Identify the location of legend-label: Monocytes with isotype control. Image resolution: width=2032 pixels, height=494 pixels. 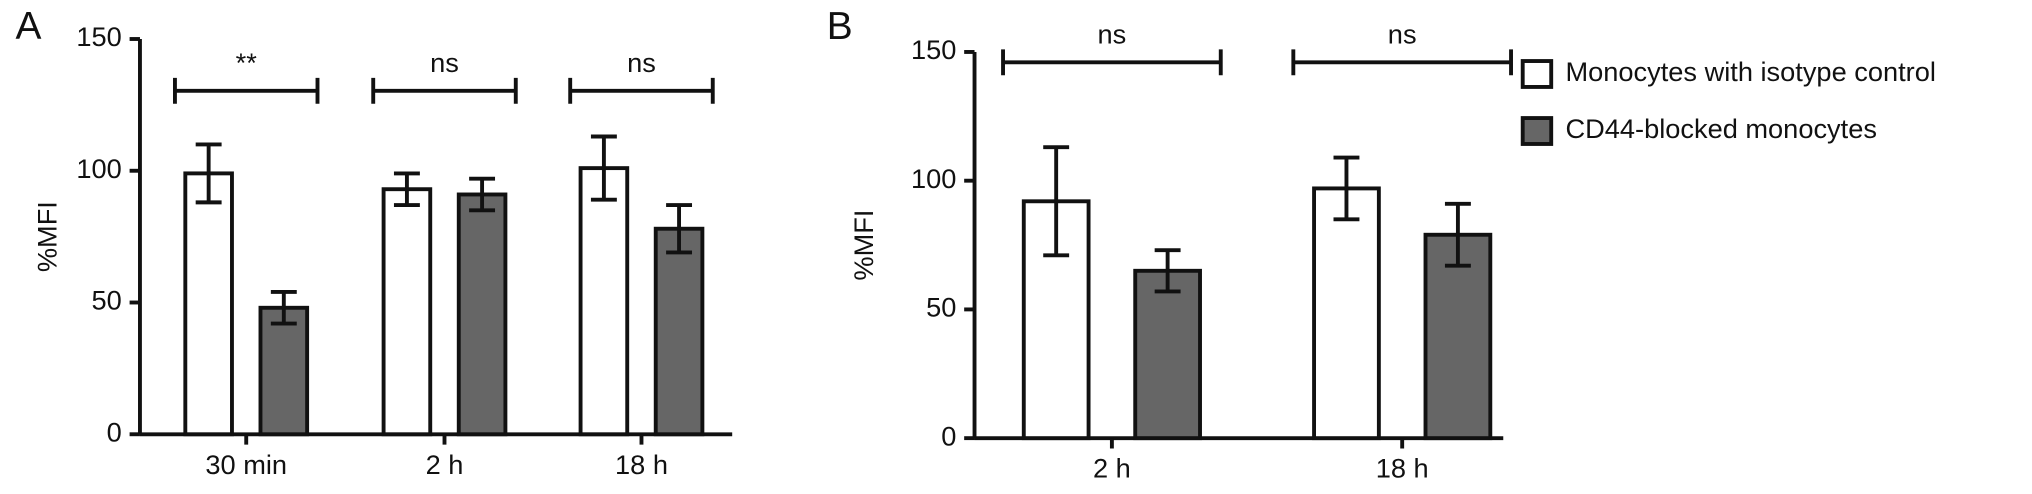
(1750, 71).